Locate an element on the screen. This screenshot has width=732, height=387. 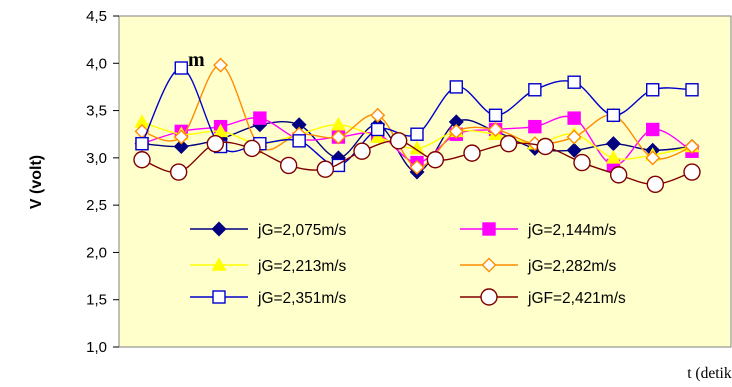
series-line is located at coordinates (417, 162).